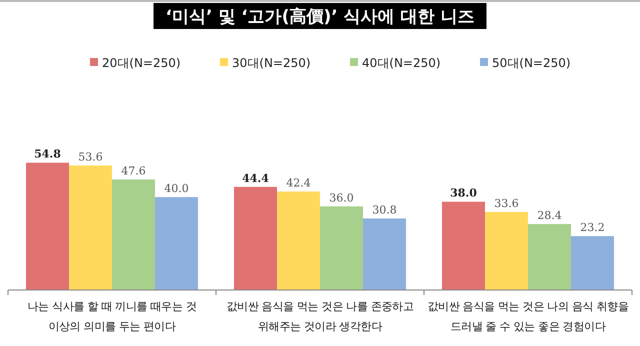  Describe the element at coordinates (464, 193) in the screenshot. I see `data-label: 38.0` at that location.